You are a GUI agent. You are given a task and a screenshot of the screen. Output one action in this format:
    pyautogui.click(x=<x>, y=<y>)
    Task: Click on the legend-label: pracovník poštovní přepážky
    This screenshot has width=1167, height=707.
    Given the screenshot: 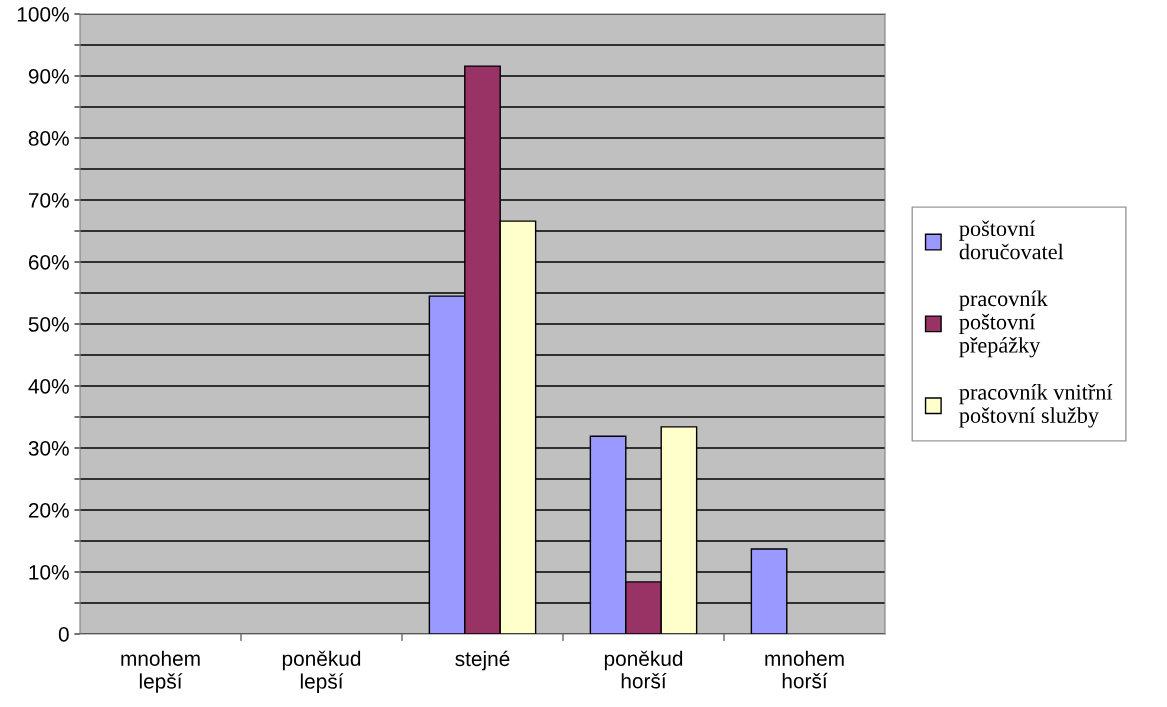 What is the action you would take?
    pyautogui.click(x=1003, y=324)
    